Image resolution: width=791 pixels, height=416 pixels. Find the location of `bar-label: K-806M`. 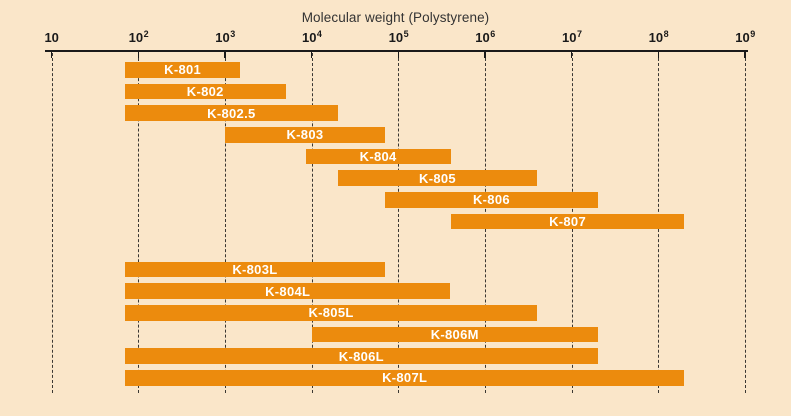

bar-label: K-806M is located at coordinates (454, 334).